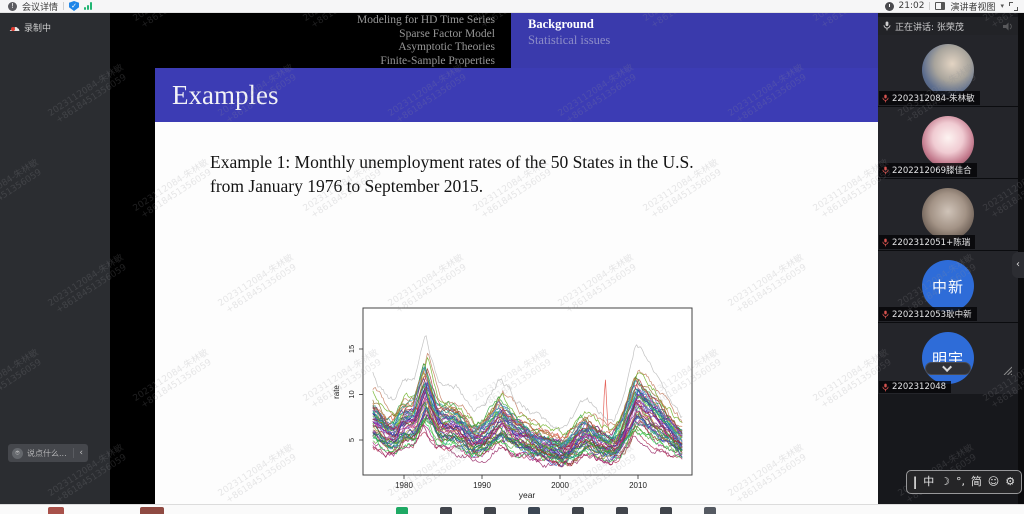  Describe the element at coordinates (638, 485) in the screenshot. I see `svg-text: 2010` at that location.